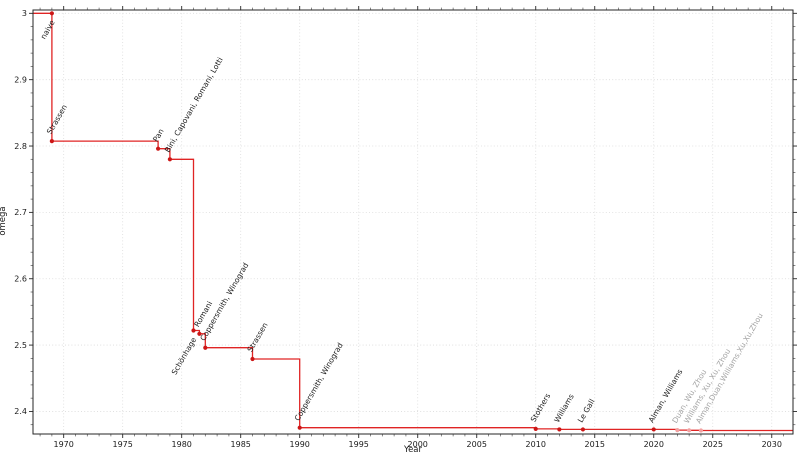 Image resolution: width=800 pixels, height=460 pixels. Describe the element at coordinates (418, 444) in the screenshot. I see `x-tick-label: 2000` at that location.